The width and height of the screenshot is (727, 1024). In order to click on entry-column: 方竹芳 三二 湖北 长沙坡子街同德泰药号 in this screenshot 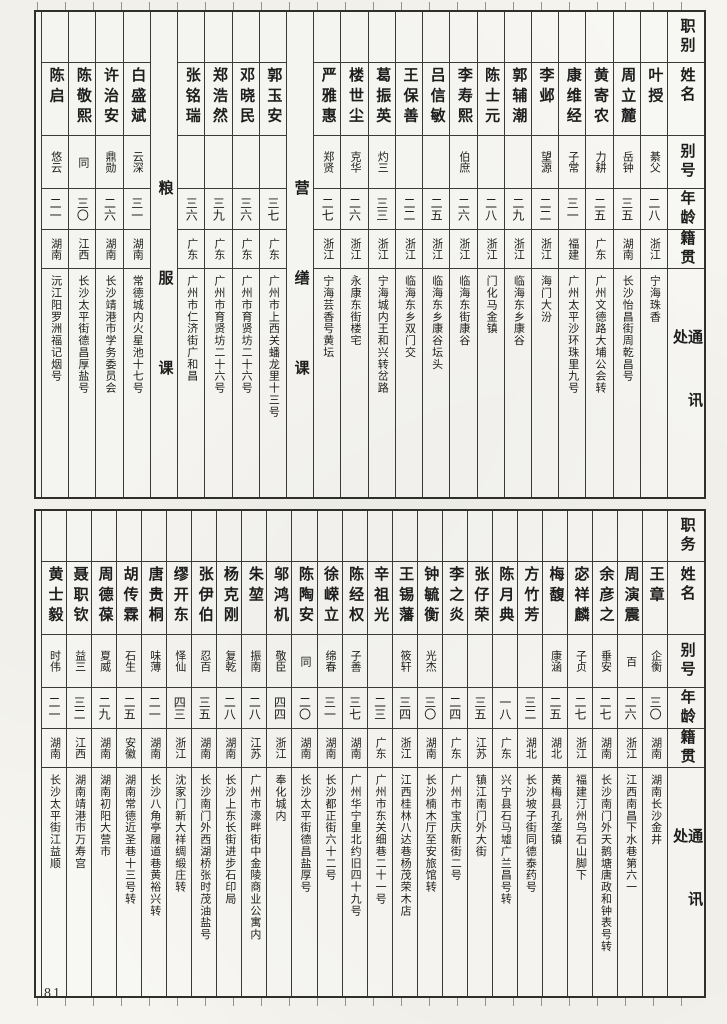, I will do `click(529, 753)`.